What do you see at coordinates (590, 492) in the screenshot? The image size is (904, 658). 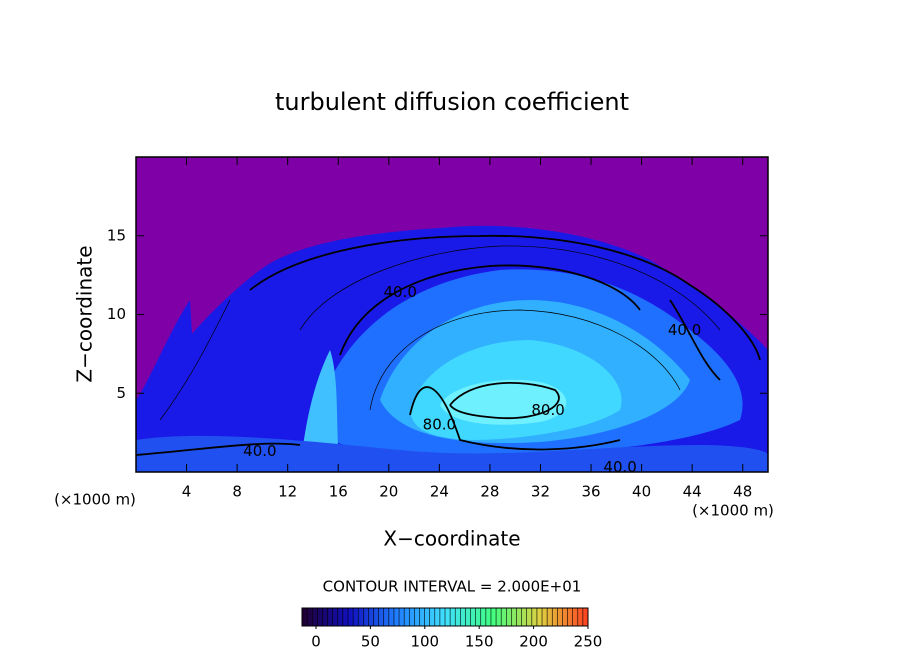 I see `x-tick-label: 36` at bounding box center [590, 492].